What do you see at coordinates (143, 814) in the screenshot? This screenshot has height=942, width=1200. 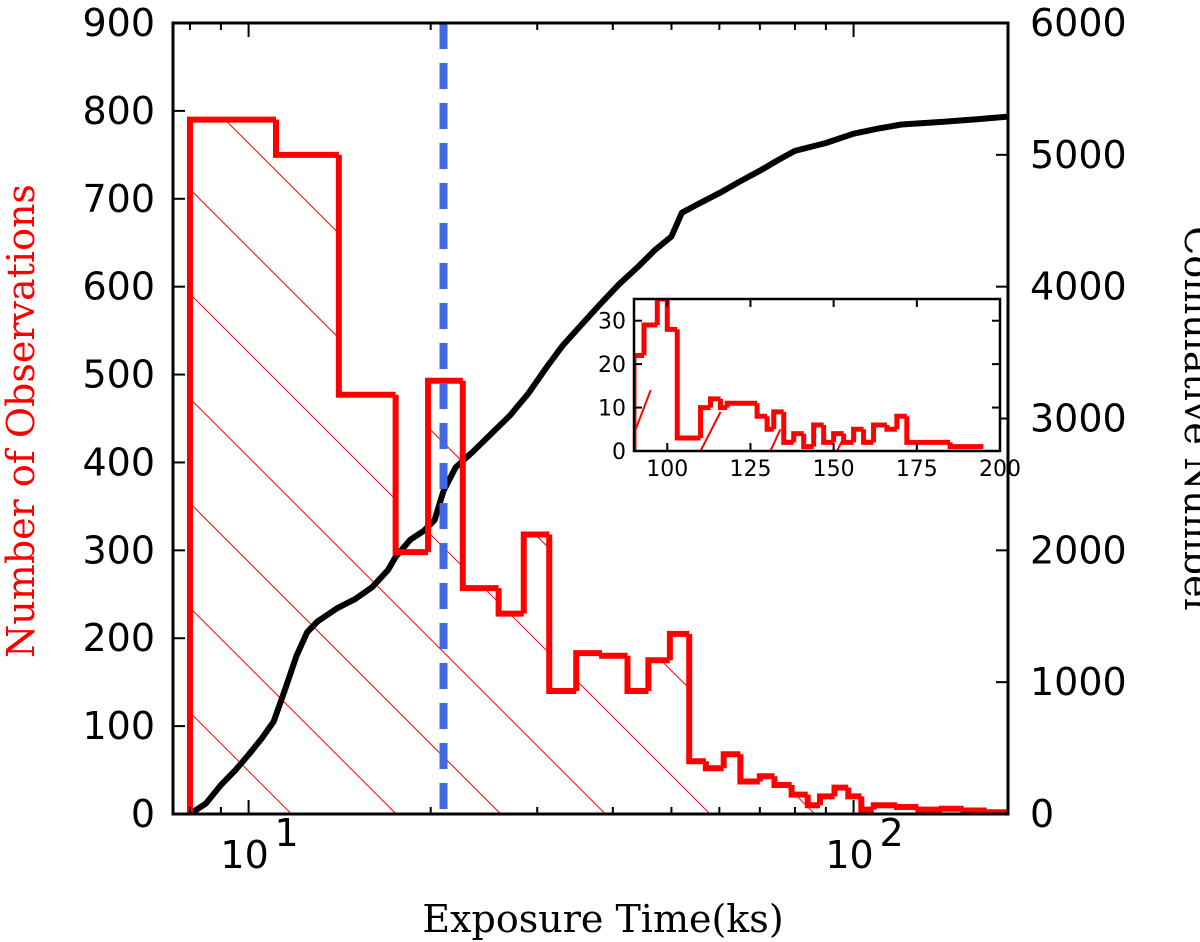 I see `left-y-tick-label: 0` at bounding box center [143, 814].